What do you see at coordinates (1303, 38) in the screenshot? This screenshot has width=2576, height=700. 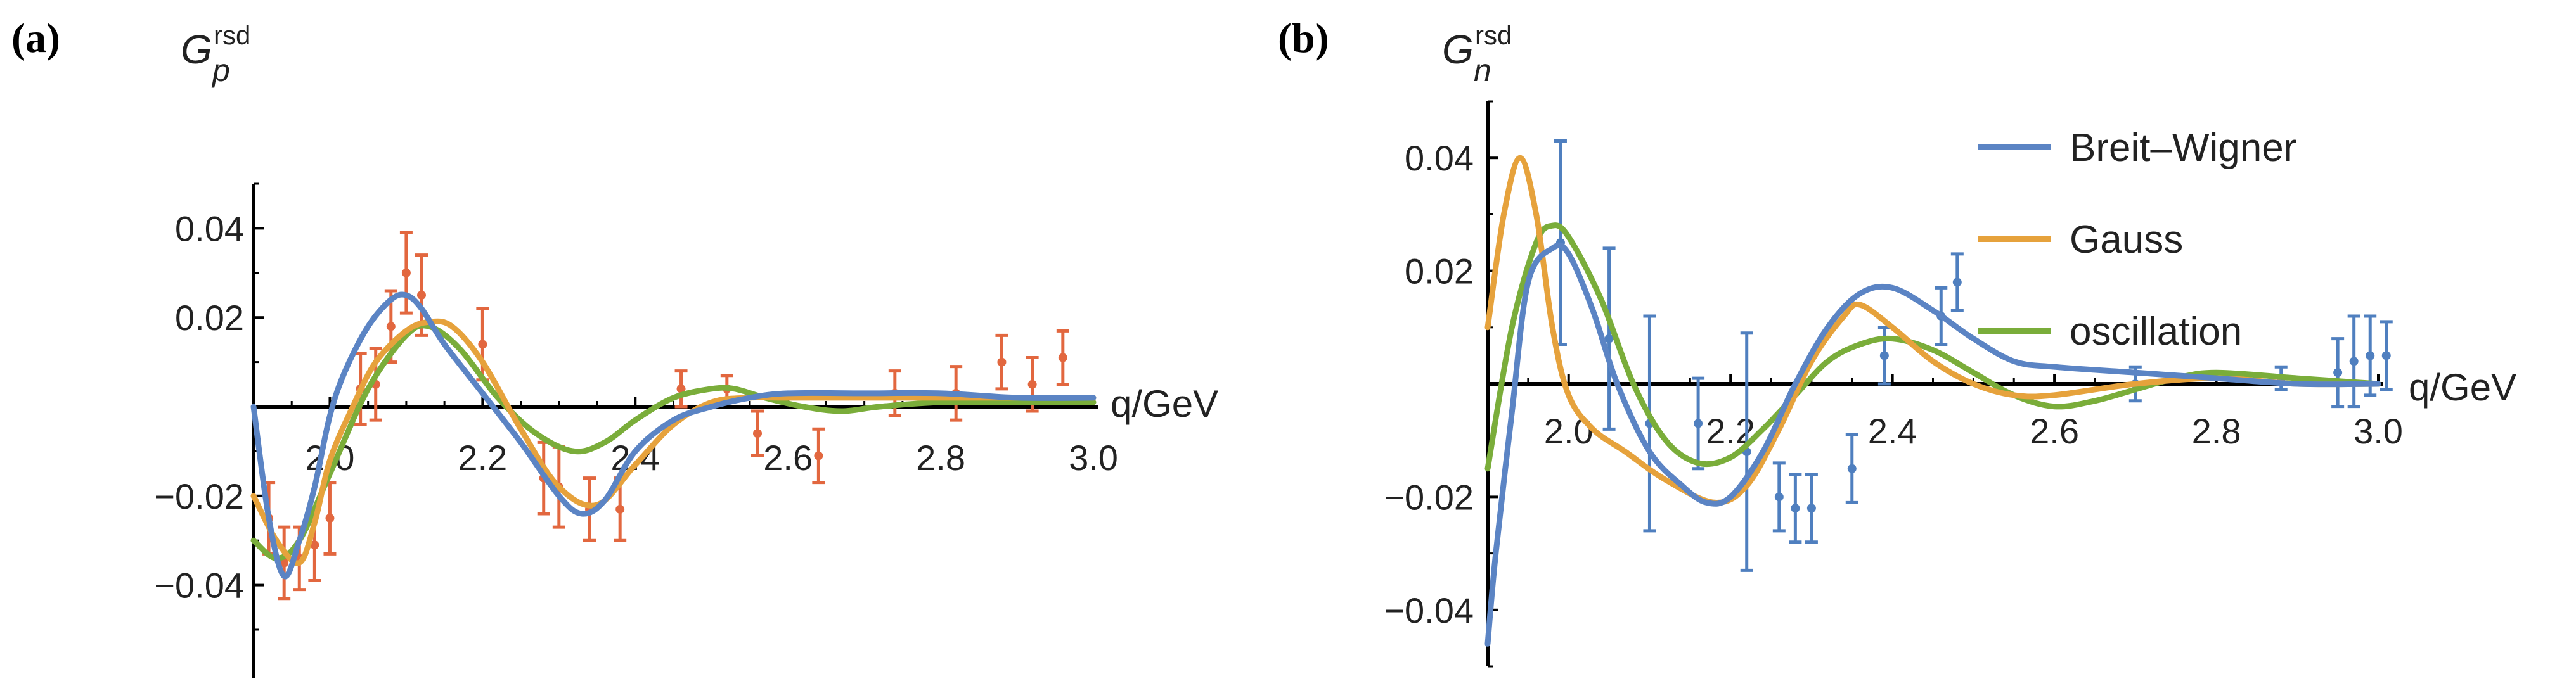 I see `panel-label: (b)` at bounding box center [1303, 38].